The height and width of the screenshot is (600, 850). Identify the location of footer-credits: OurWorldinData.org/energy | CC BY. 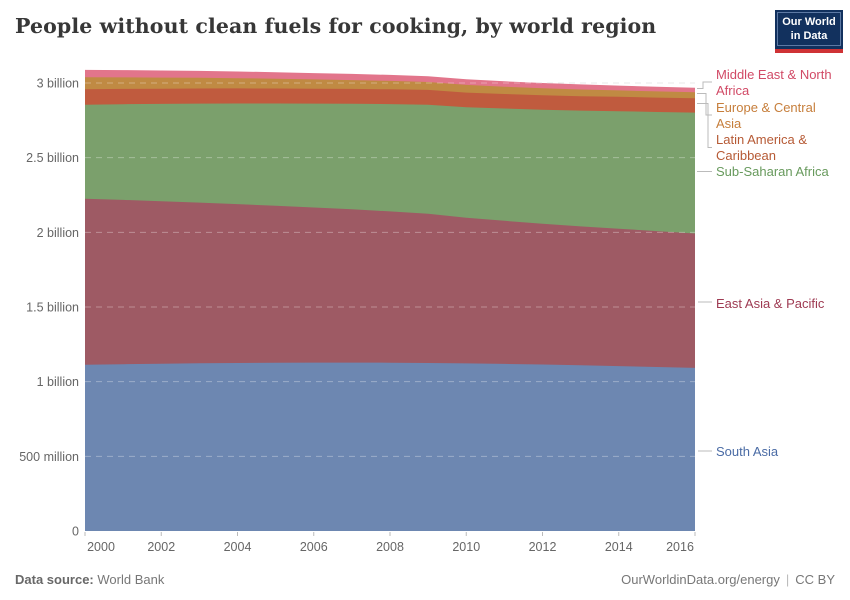
(728, 579).